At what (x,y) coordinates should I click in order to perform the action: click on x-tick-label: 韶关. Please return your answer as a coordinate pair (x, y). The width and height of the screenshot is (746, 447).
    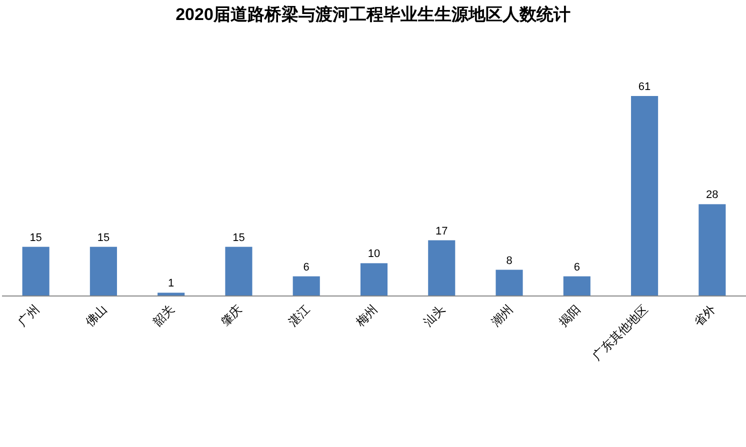
    Looking at the image, I should click on (164, 316).